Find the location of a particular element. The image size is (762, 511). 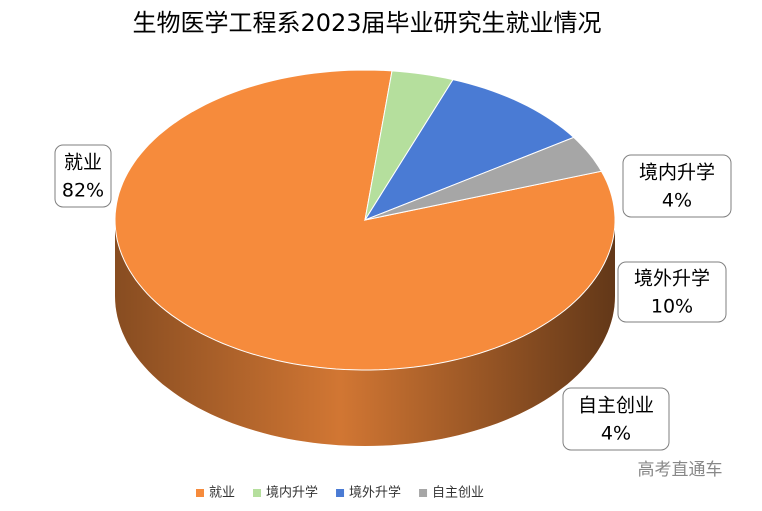

legend: 就业 境内升学 境外升学 自主创业 is located at coordinates (340, 493).